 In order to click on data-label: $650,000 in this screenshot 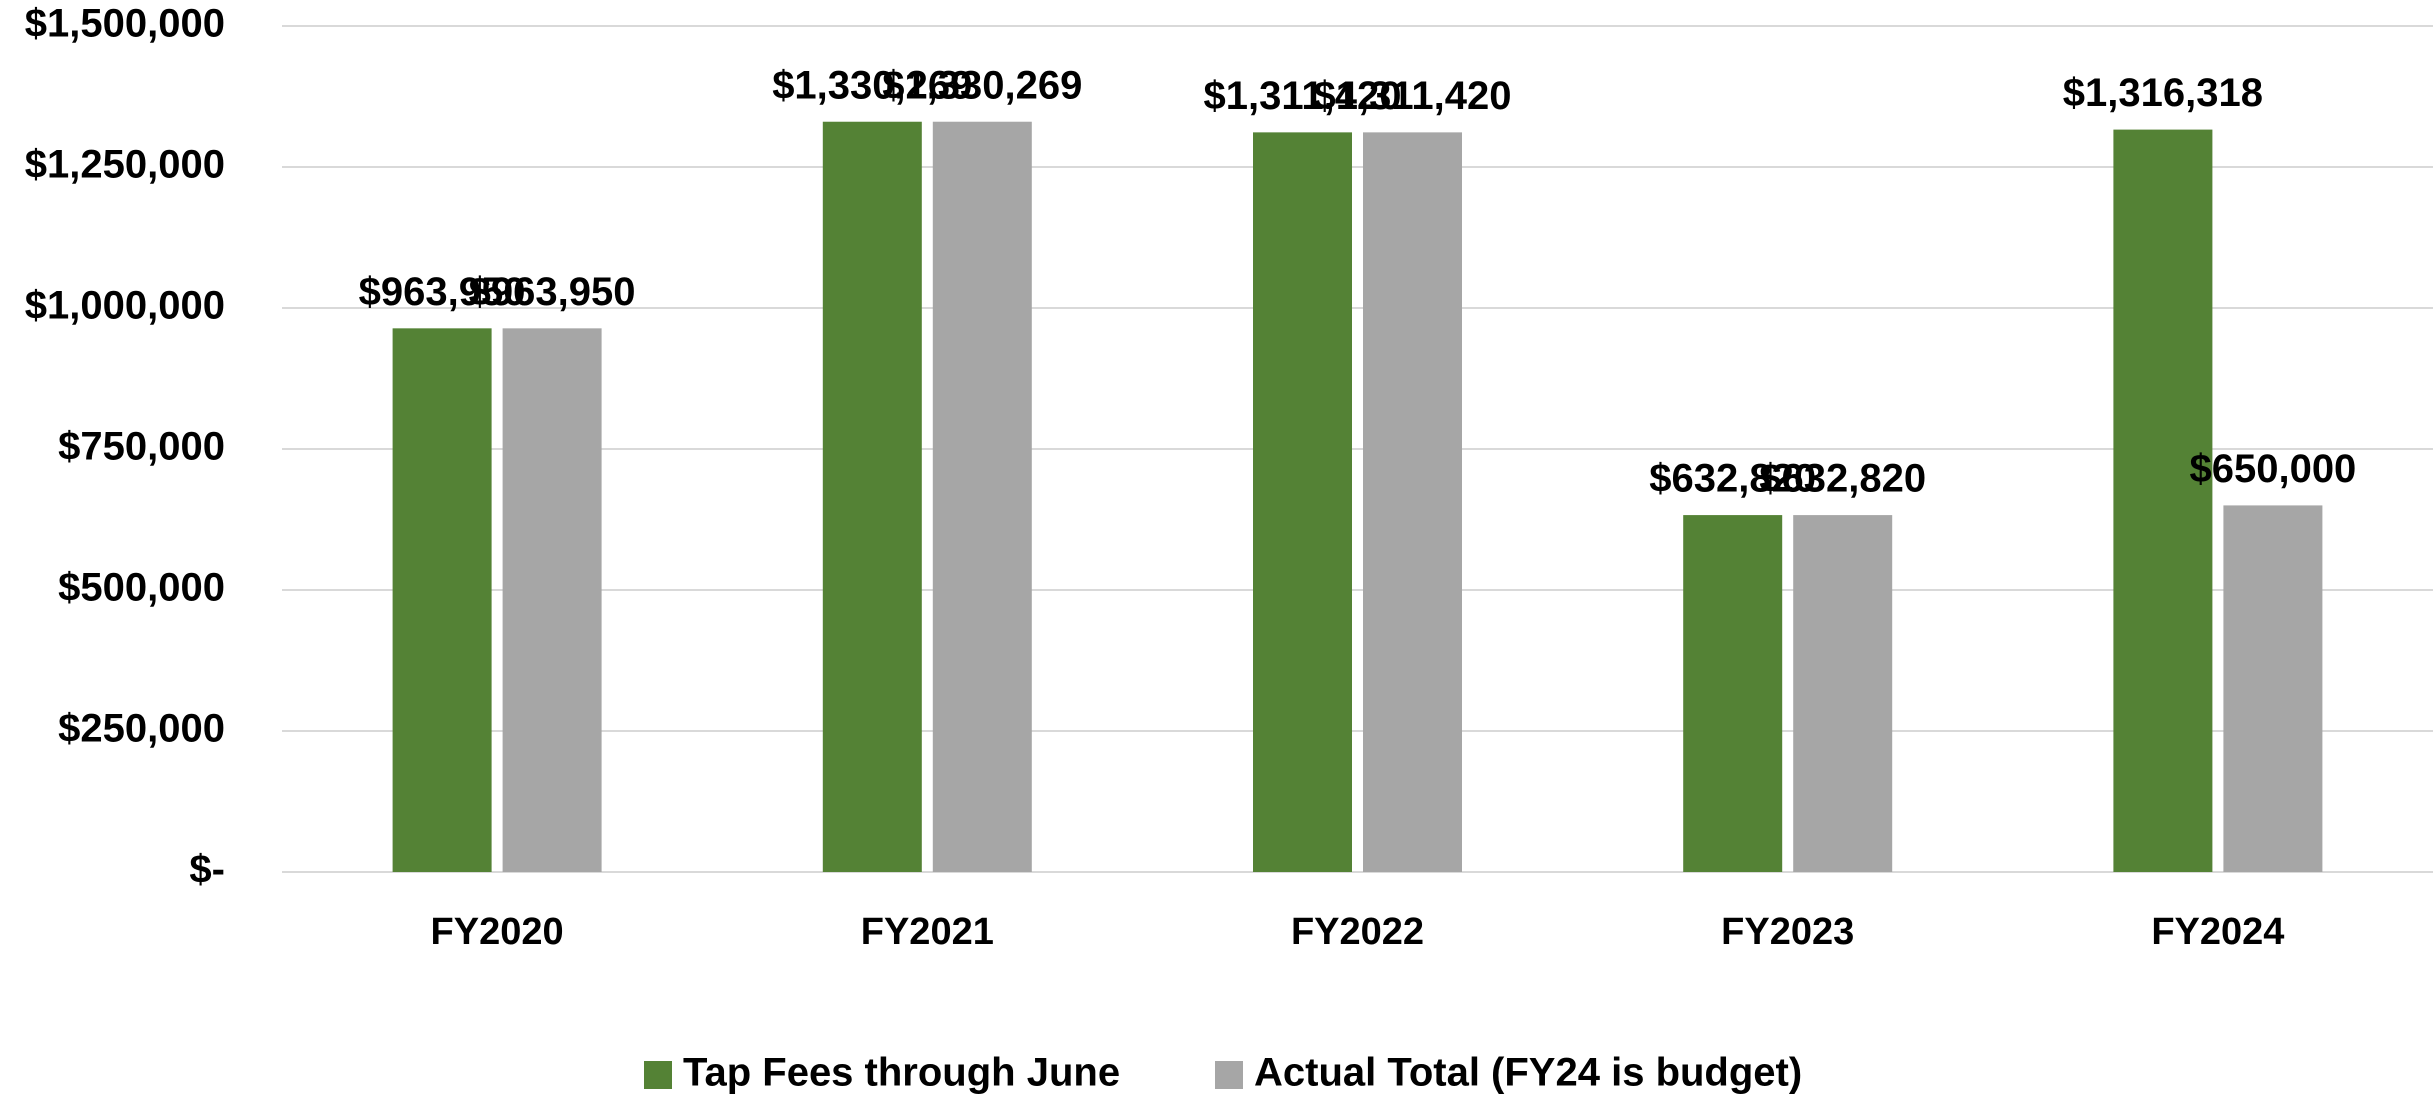, I will do `click(2272, 469)`.